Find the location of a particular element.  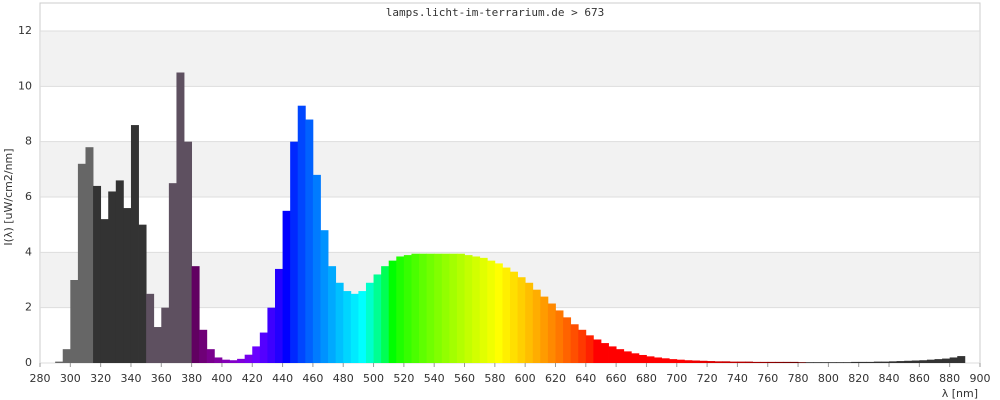

y-tick-label: 6 is located at coordinates (28, 196).